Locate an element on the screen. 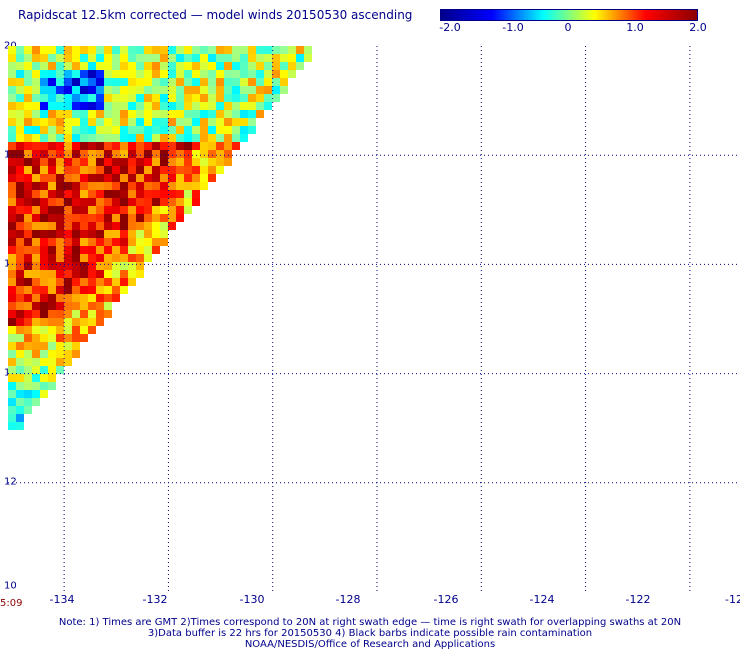  colorbar-label-neg1: -1.0 is located at coordinates (513, 27).